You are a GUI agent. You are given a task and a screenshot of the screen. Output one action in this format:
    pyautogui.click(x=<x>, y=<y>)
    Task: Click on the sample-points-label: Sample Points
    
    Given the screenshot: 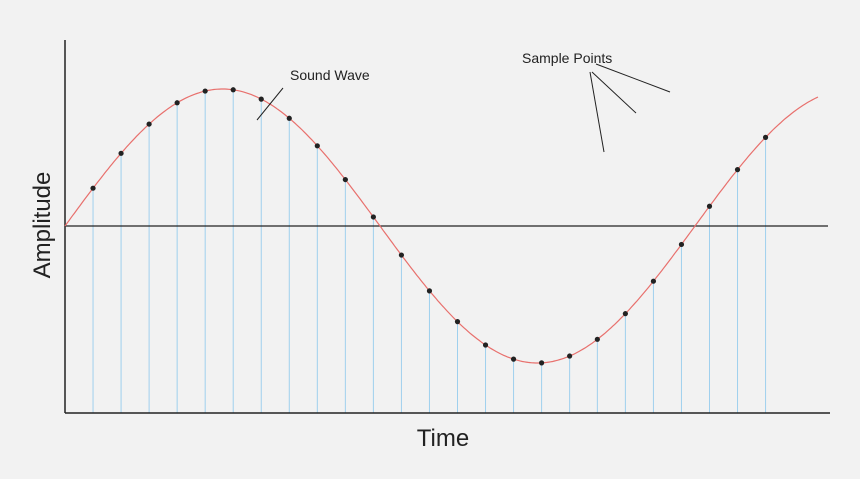 What is the action you would take?
    pyautogui.click(x=567, y=58)
    